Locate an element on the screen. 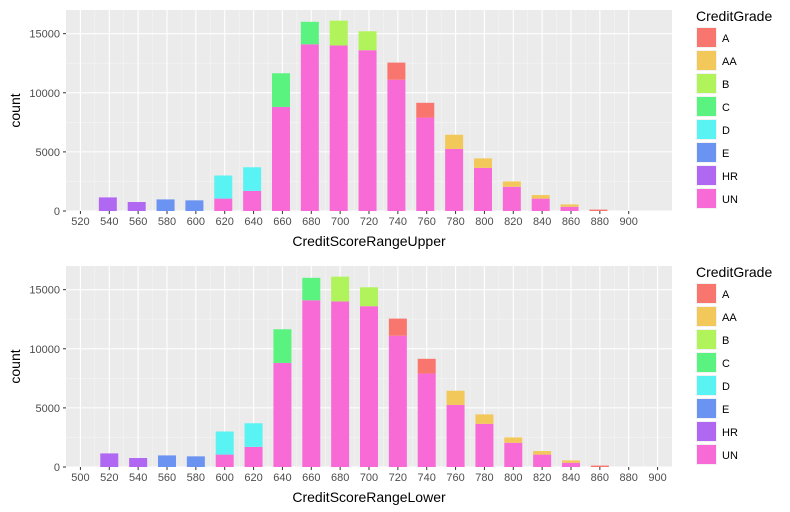 Image resolution: width=790 pixels, height=512 pixels. y-tick-label: 0 is located at coordinates (57, 468).